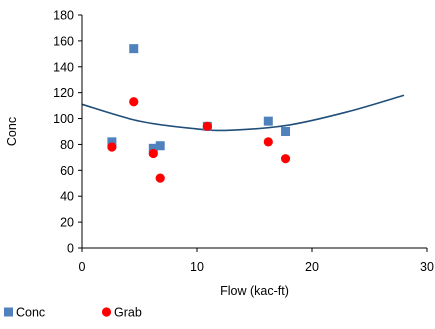 The image size is (435, 329). What do you see at coordinates (63, 41) in the screenshot?
I see `y-tick-label: 160` at bounding box center [63, 41].